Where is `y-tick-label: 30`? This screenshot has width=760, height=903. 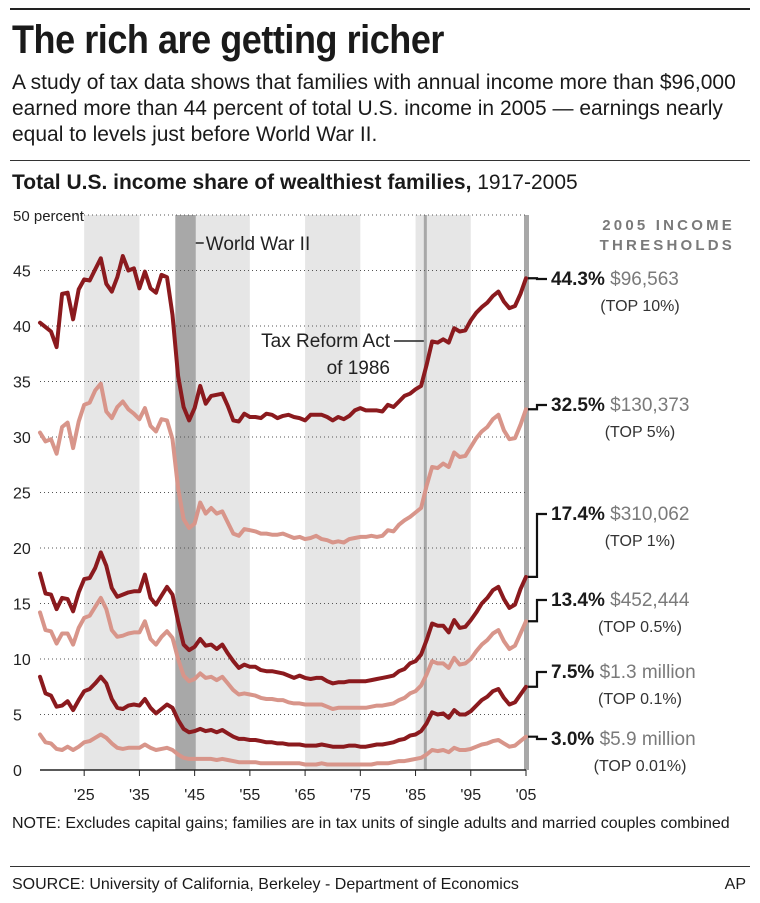 y-tick-label: 30 is located at coordinates (22, 438).